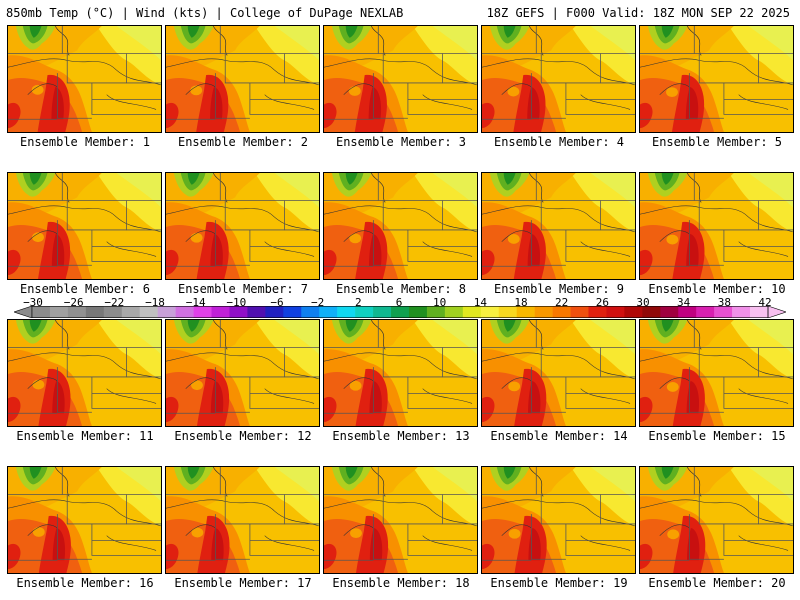  Describe the element at coordinates (401, 289) in the screenshot. I see `panel-label: Ensemble Member: 8` at that location.